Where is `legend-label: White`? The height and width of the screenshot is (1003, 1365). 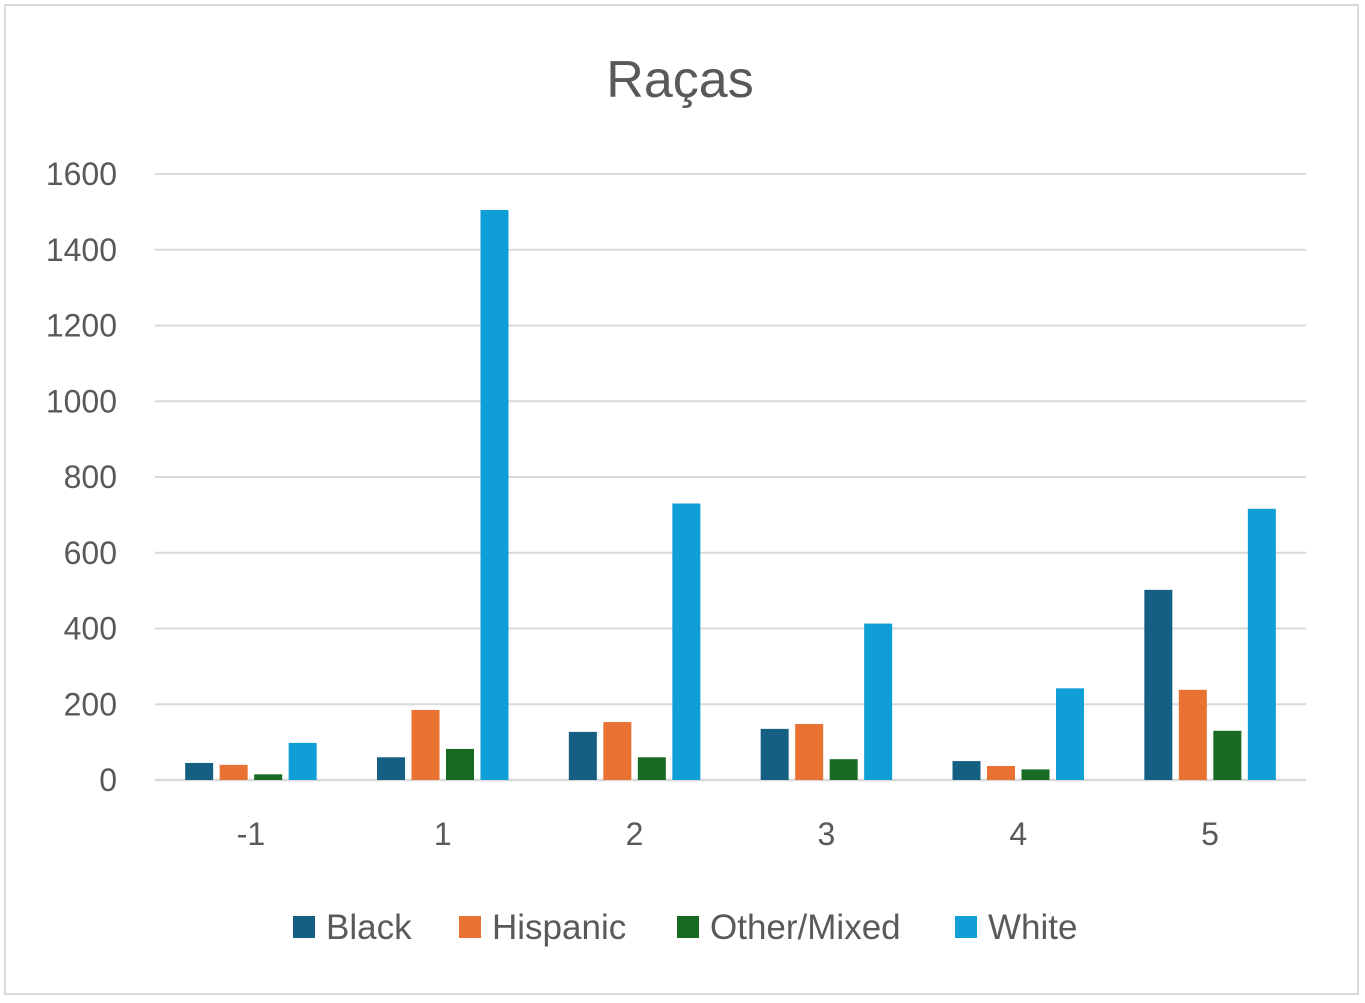
legend-label: White is located at coordinates (1032, 927).